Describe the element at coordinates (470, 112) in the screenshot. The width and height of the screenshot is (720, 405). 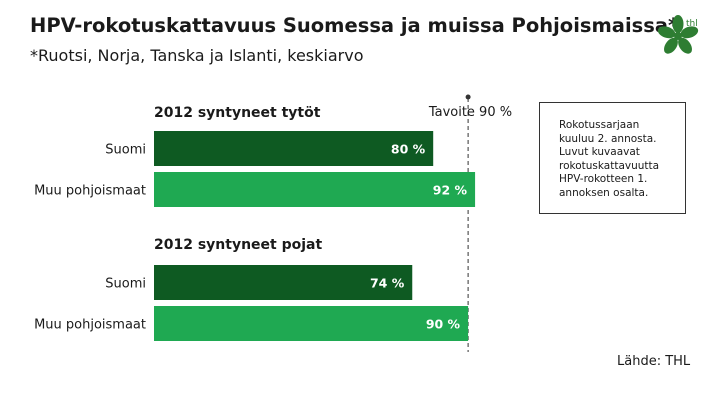
I see `target-label: Tavoite 90 %` at that location.